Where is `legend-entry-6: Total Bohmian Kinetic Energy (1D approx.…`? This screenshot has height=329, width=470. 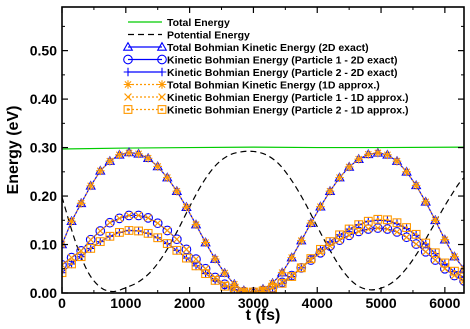
legend-entry-6: Total Bohmian Kinetic Energy (1D approx.… is located at coordinates (251, 85).